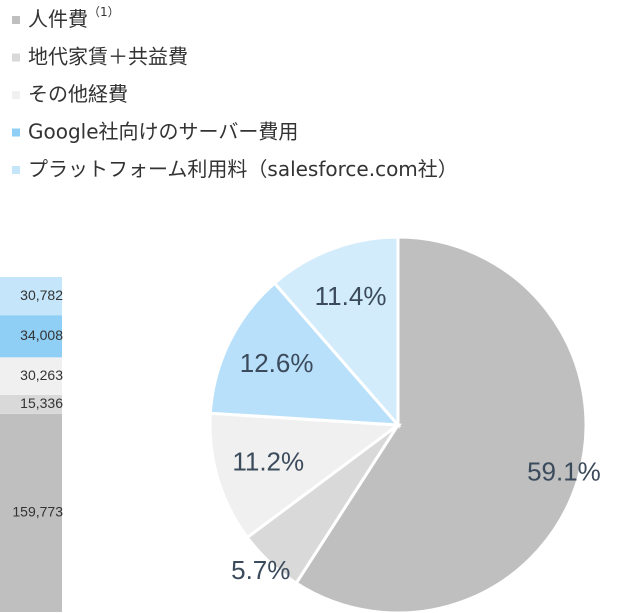  Describe the element at coordinates (268, 461) in the screenshot. I see `pie-value-label: 11.2%` at that location.